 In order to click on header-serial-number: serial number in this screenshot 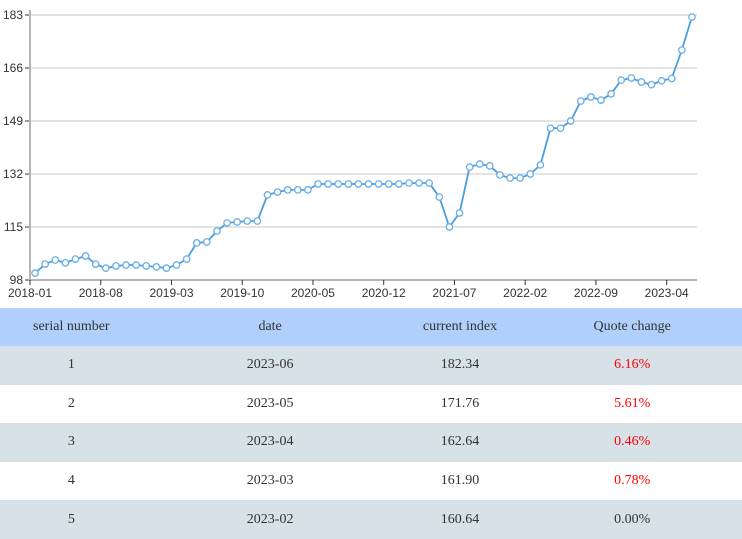, I will do `click(71, 327)`.